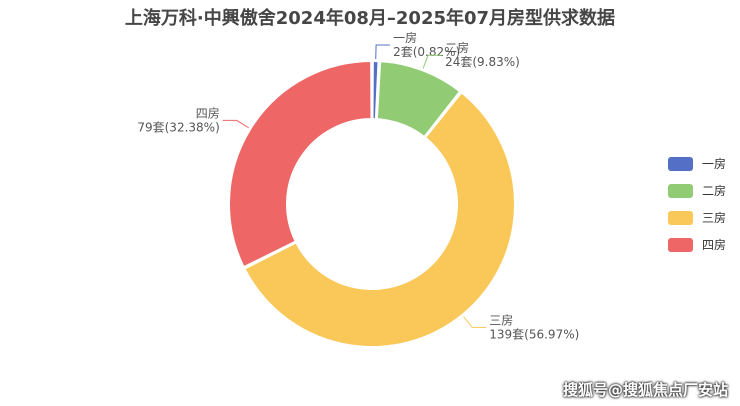 The image size is (740, 406). What do you see at coordinates (697, 190) in the screenshot?
I see `legend-item-2br: 二房` at bounding box center [697, 190].